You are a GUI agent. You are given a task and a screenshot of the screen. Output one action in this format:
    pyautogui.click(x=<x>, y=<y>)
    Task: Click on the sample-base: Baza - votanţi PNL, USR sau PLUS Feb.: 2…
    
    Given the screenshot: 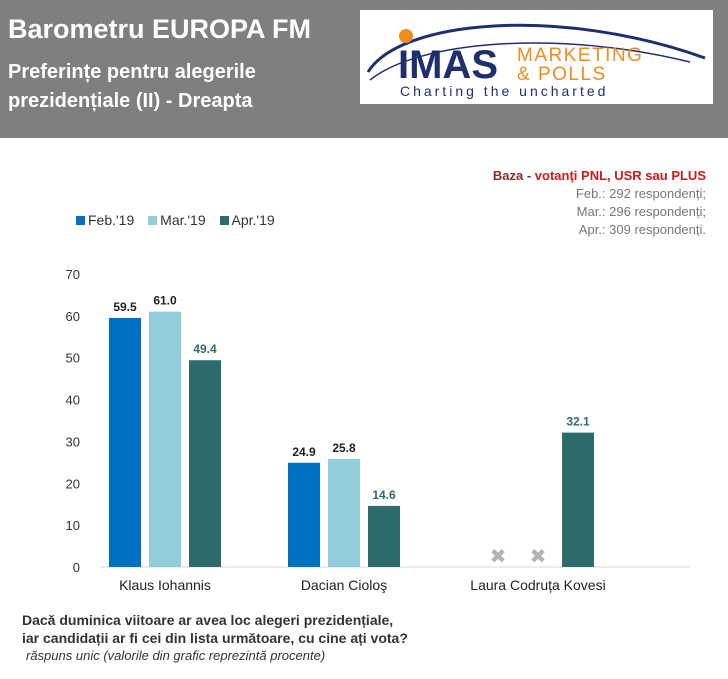 What is the action you would take?
    pyautogui.click(x=599, y=203)
    